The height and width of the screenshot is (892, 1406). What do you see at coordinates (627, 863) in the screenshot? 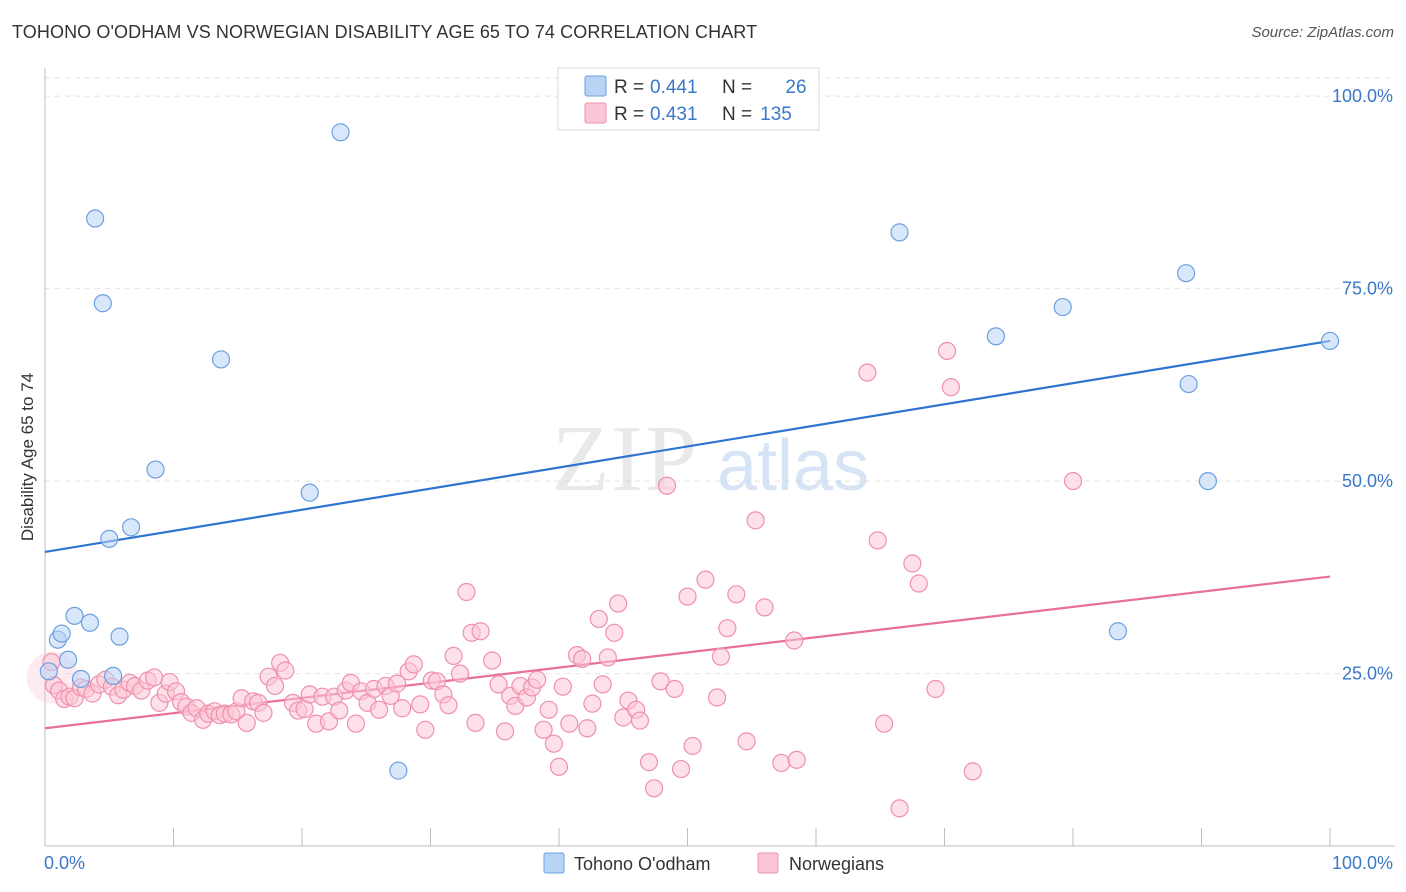
I see `legend-item-tohono: Tohono O'odham` at bounding box center [627, 863].